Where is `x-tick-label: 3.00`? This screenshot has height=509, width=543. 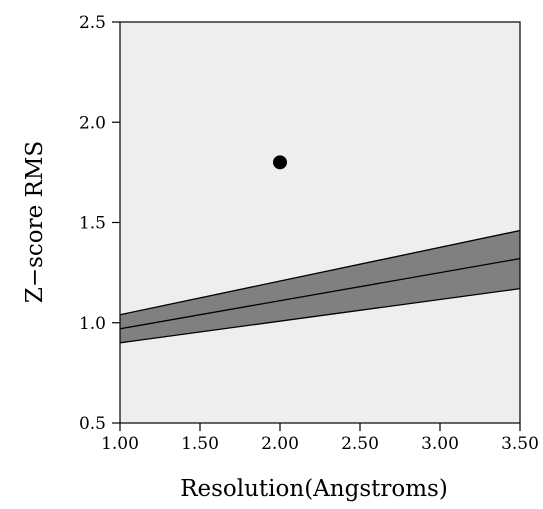 x-tick-label: 3.00 is located at coordinates (440, 444).